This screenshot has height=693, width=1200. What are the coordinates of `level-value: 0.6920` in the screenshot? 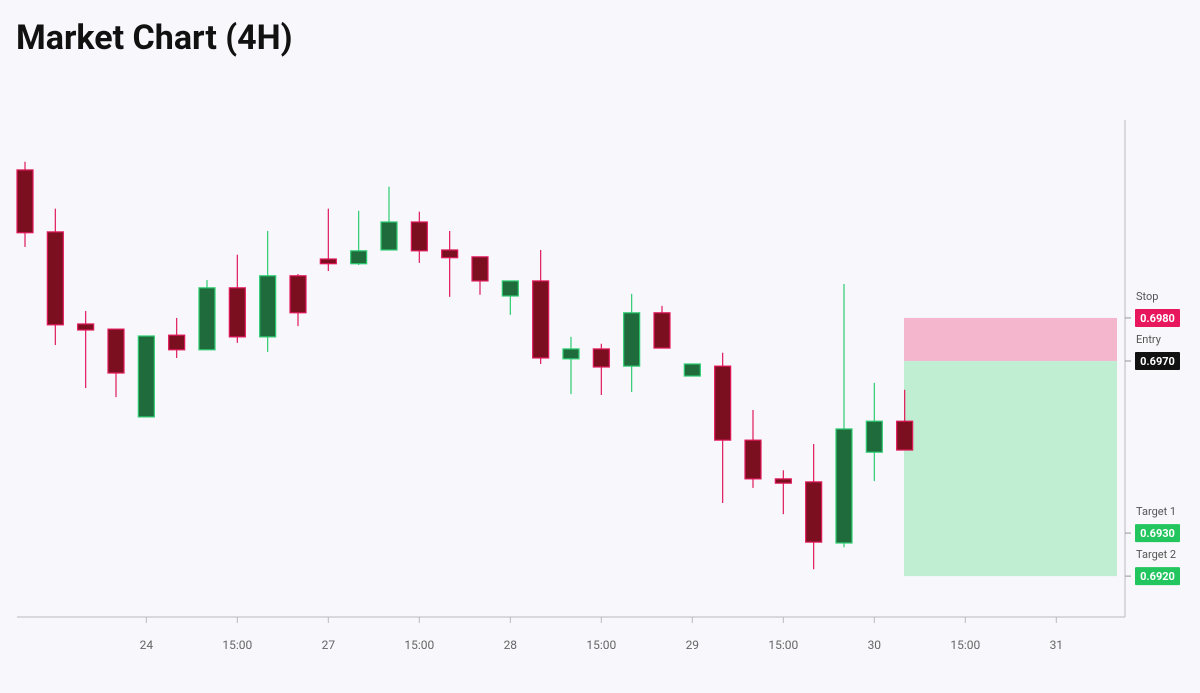 It's located at (1157, 576).